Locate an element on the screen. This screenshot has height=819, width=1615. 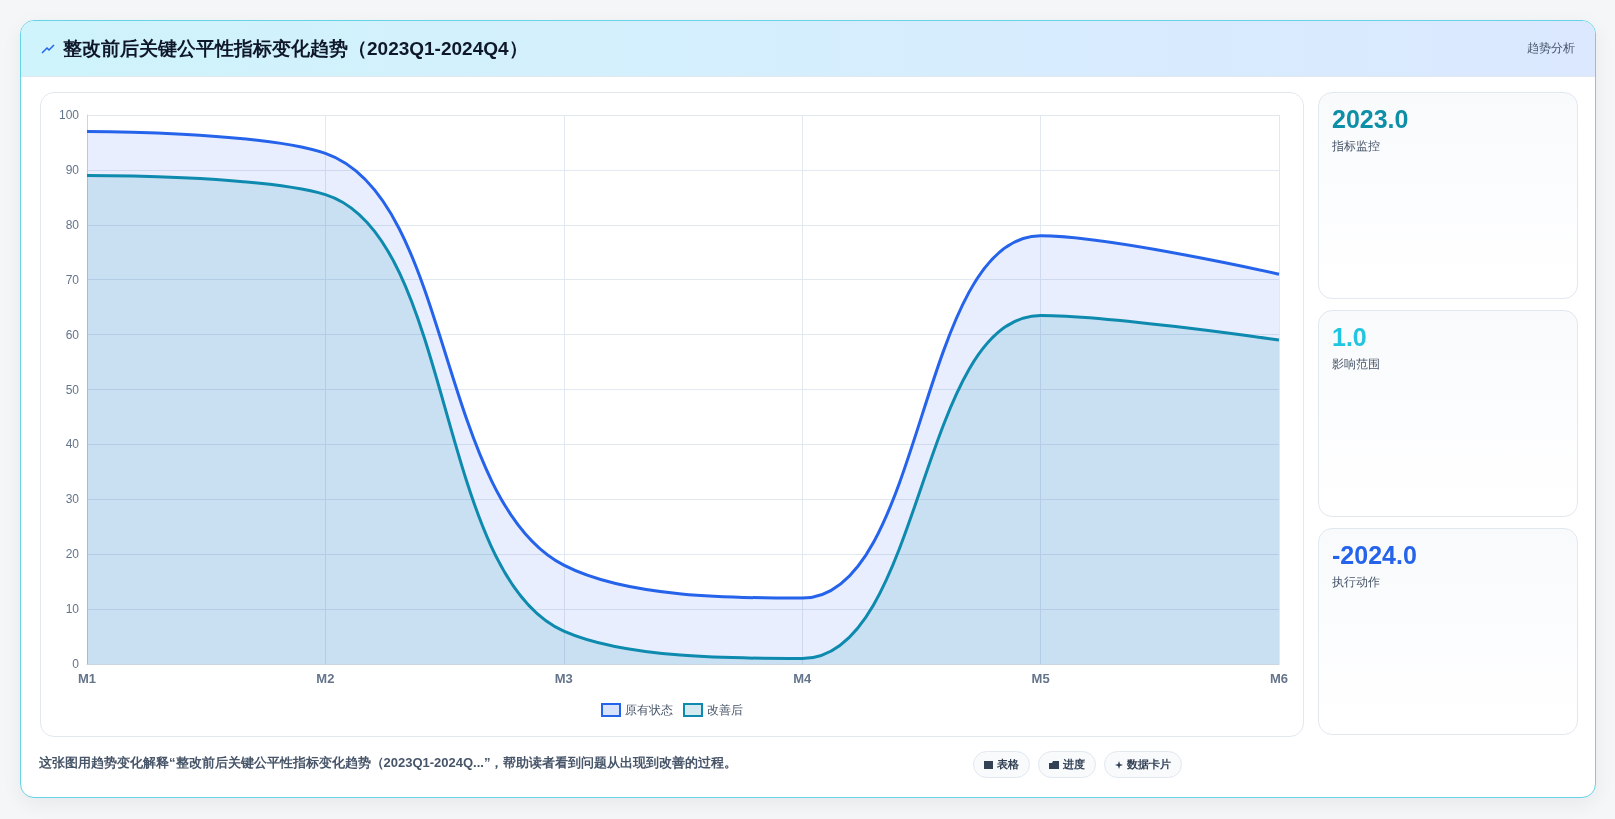
y-tick-label: 70 is located at coordinates (72, 279).